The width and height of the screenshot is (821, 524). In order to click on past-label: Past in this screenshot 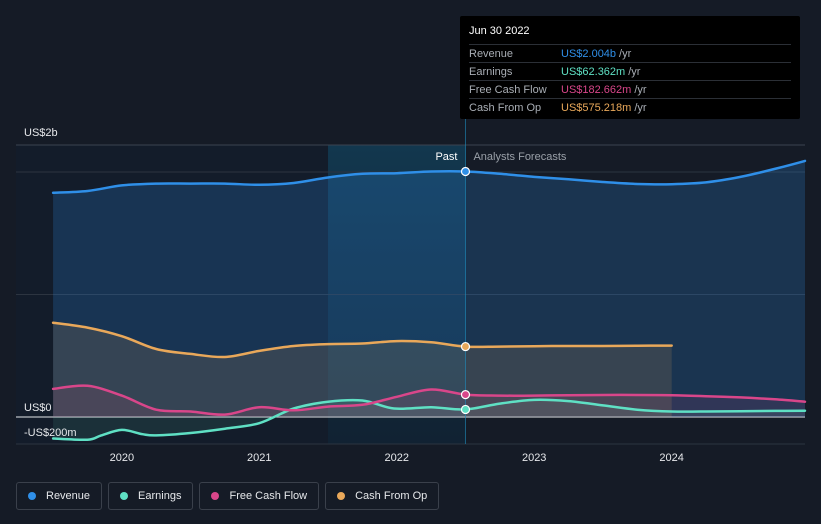, I will do `click(446, 157)`.